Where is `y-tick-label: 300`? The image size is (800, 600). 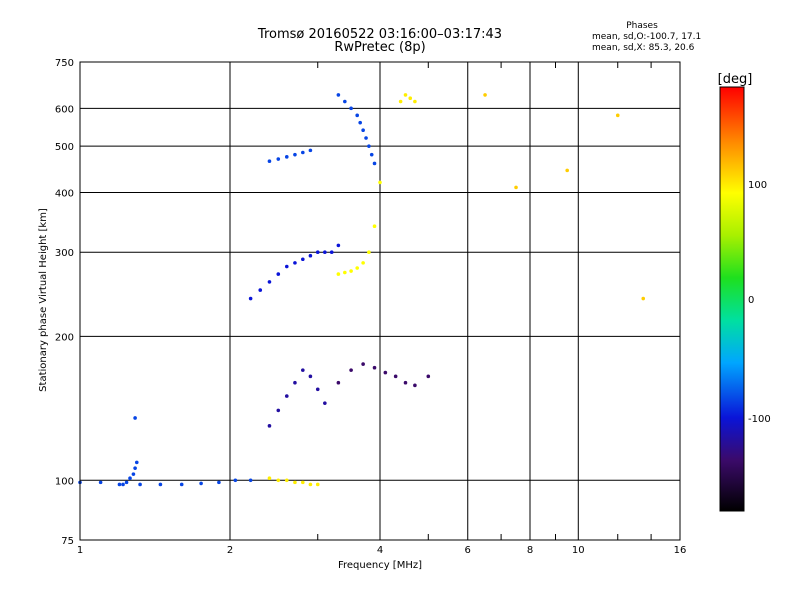
y-tick-label: 300 is located at coordinates (64, 253).